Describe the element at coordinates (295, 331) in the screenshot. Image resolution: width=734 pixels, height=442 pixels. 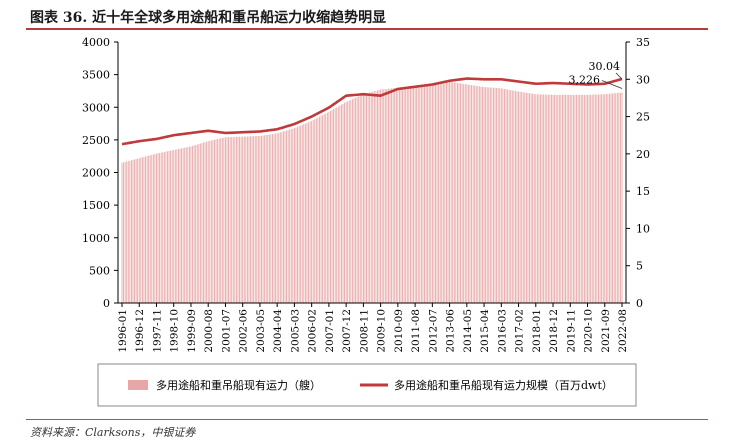
I see `x-tick-label: 2005-03` at that location.